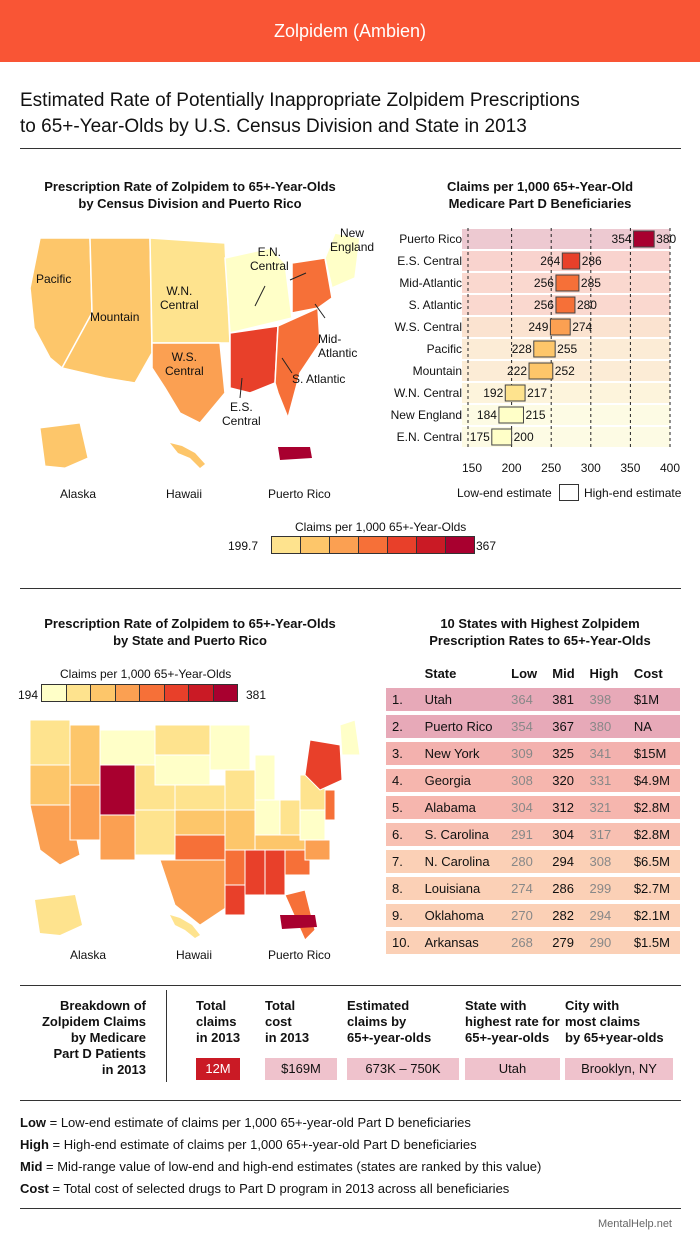  I want to click on summary-label-line: in 2013, so click(123, 1069).